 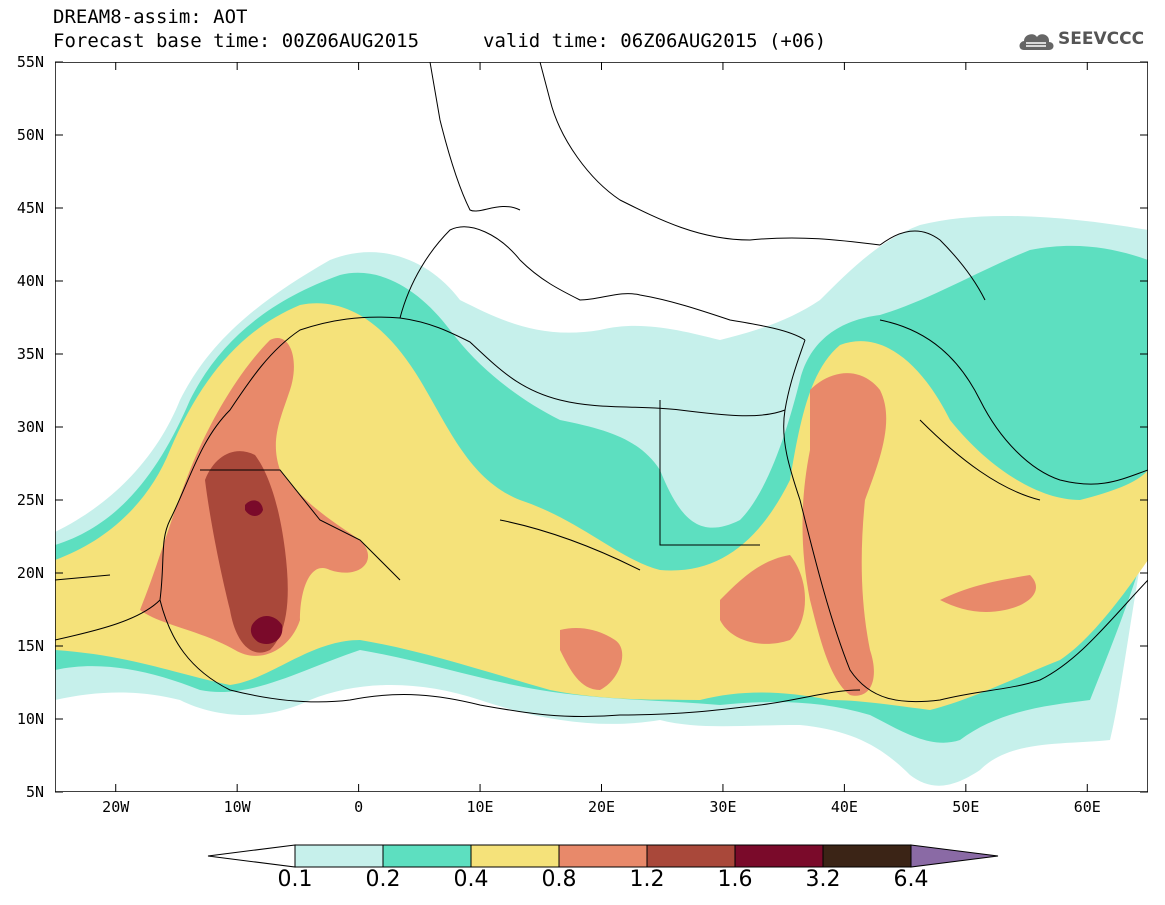 I want to click on chart-title: DREAM8-assim: AOT, so click(x=150, y=17).